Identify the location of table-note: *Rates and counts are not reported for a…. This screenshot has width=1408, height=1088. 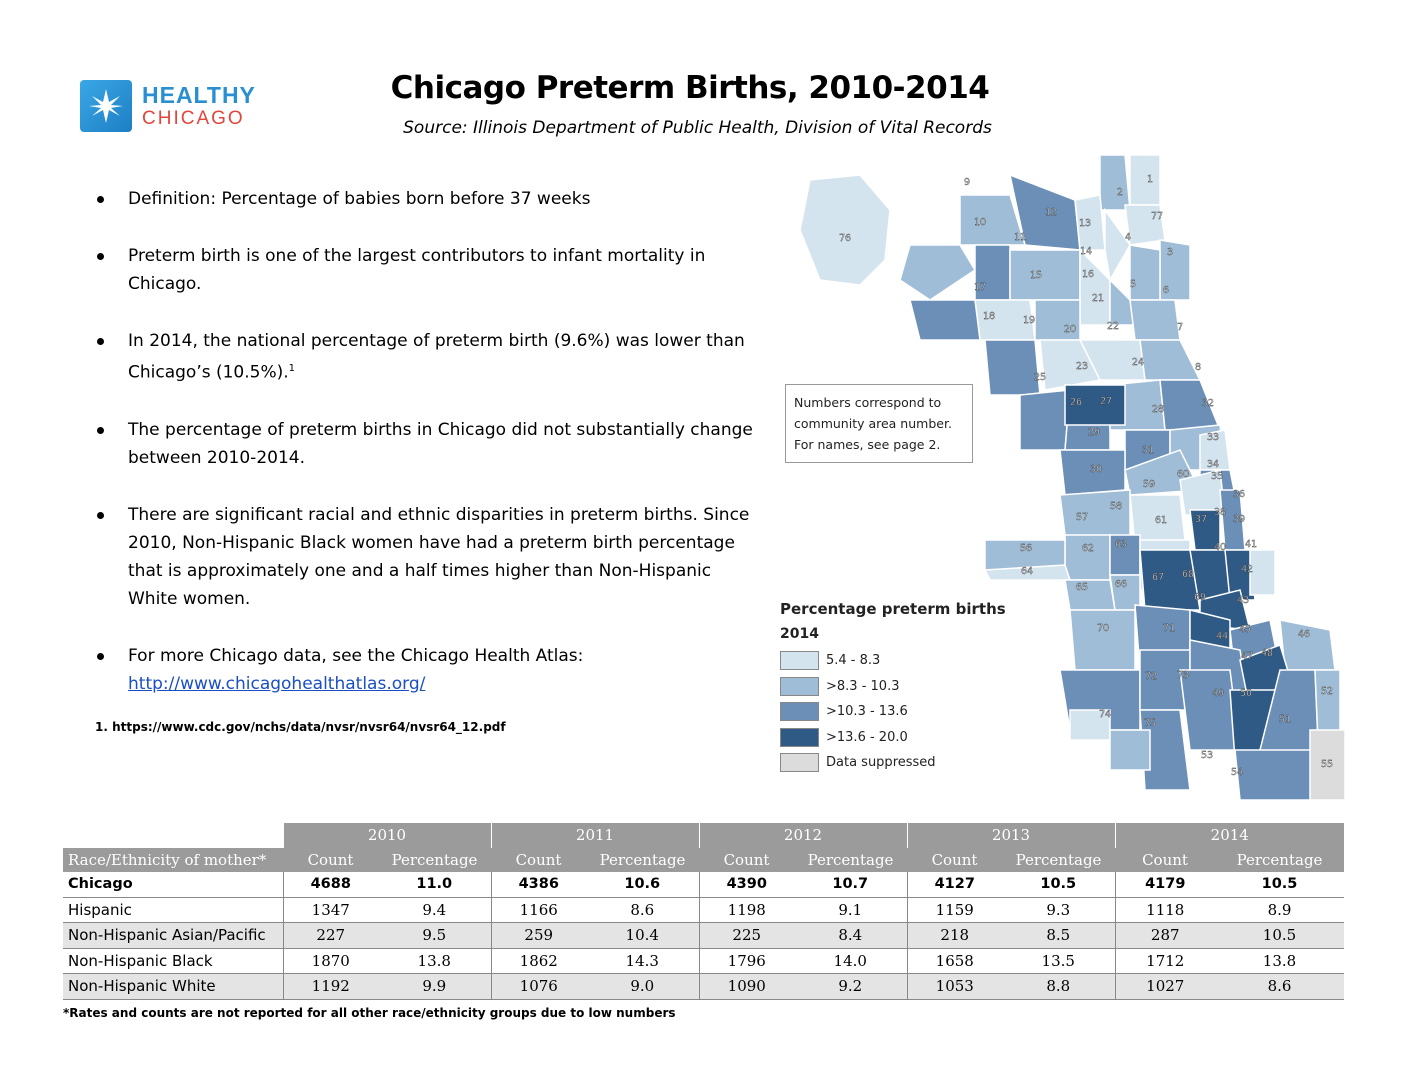
(369, 1013).